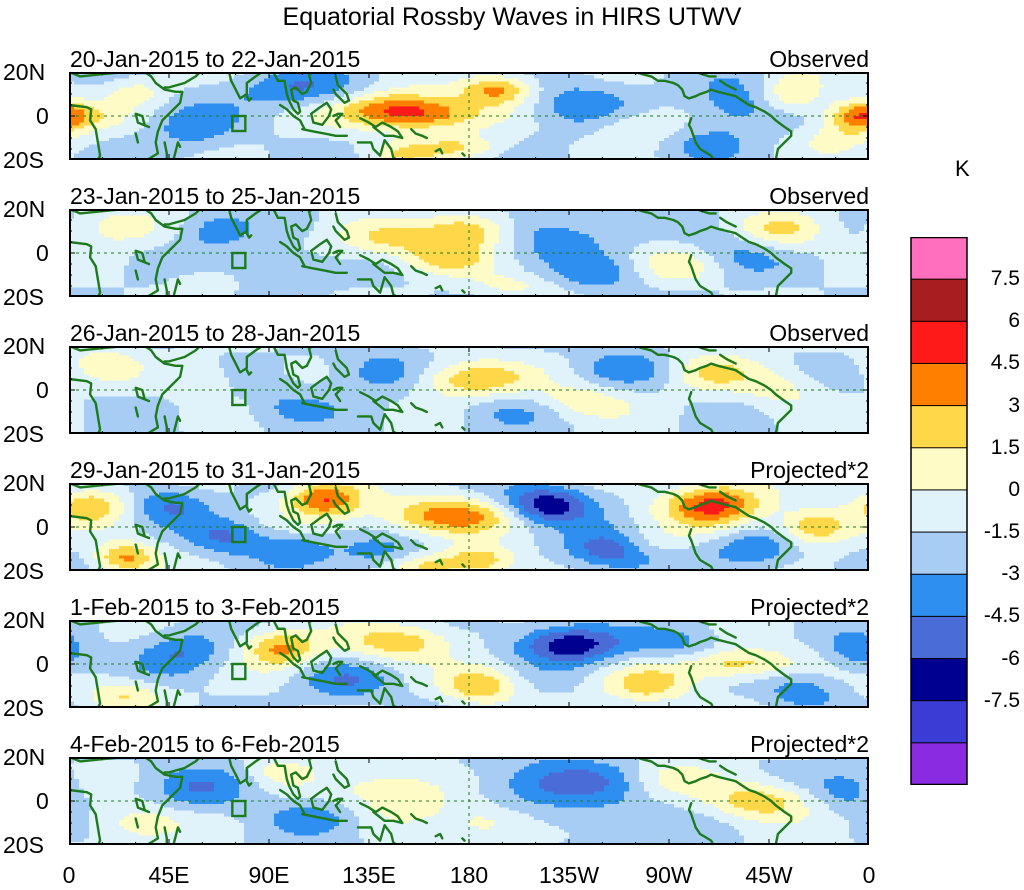  I want to click on colorbar-tick-label: 7.5, so click(990, 279).